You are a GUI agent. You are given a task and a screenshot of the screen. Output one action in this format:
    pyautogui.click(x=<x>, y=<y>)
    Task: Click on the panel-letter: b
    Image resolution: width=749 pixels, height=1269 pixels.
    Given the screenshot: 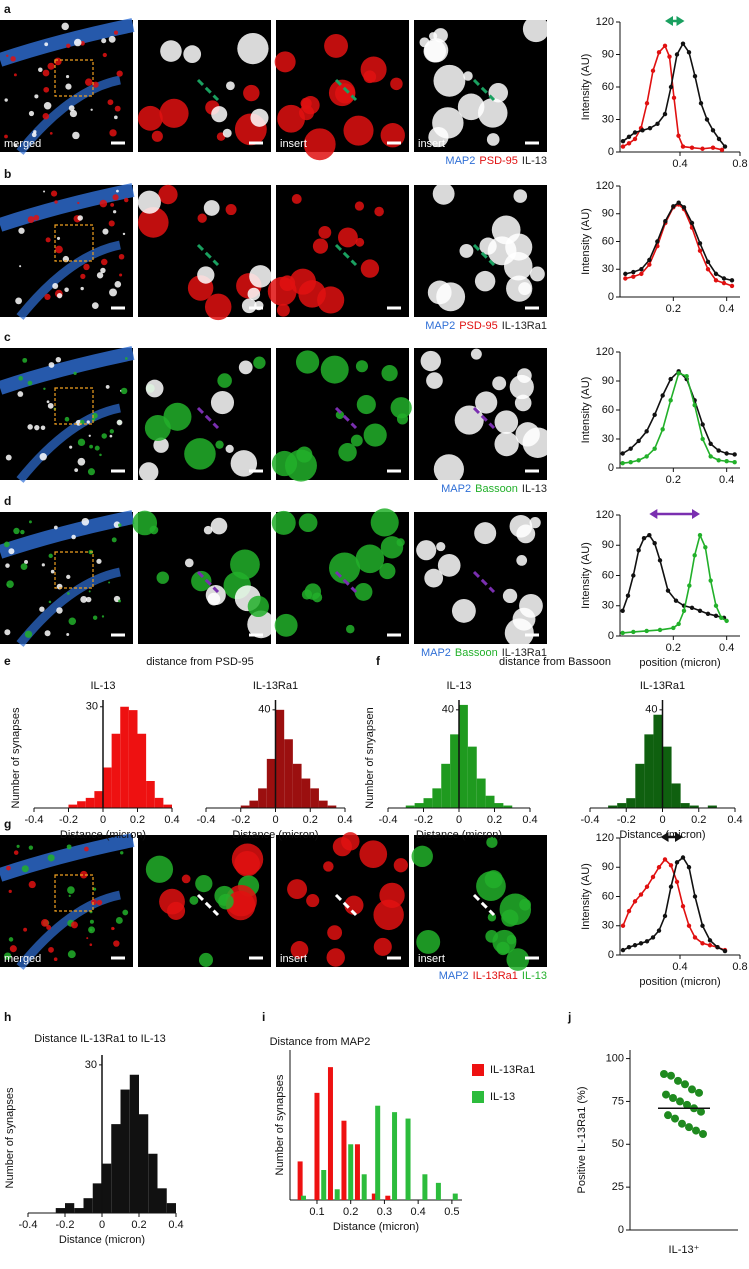 What is the action you would take?
    pyautogui.click(x=7, y=174)
    